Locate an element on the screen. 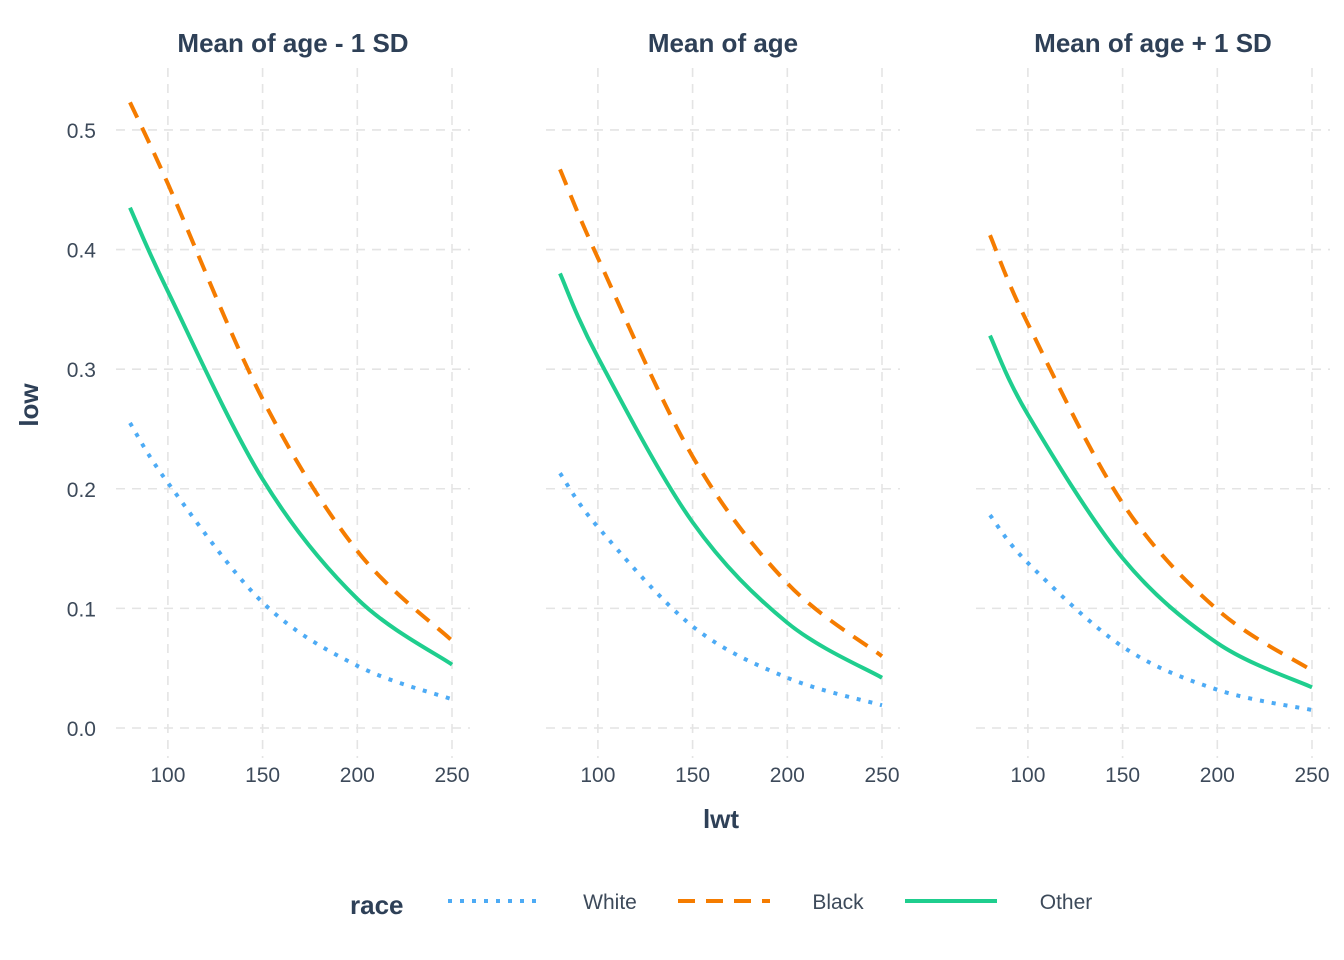 The image size is (1344, 960). legend: race White Black Other is located at coordinates (721, 905).